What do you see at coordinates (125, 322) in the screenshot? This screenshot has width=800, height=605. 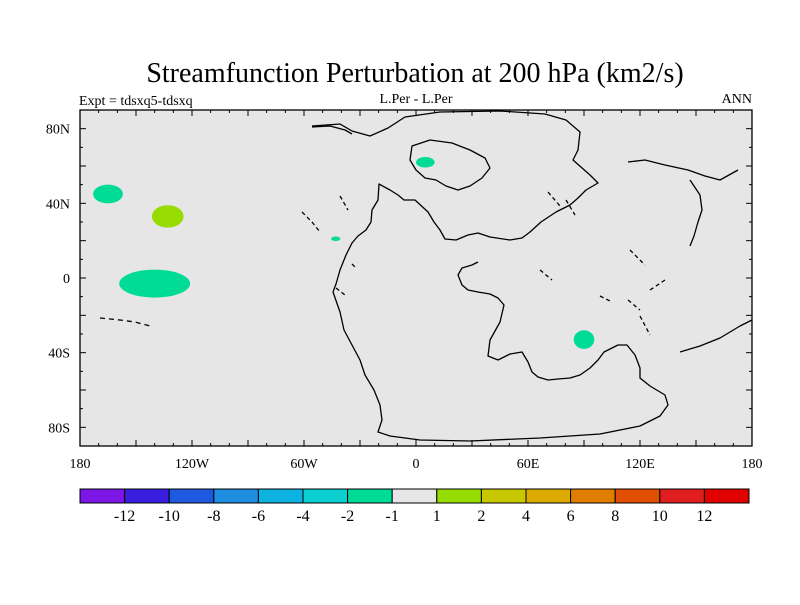 I see `coast-pacific-north` at bounding box center [125, 322].